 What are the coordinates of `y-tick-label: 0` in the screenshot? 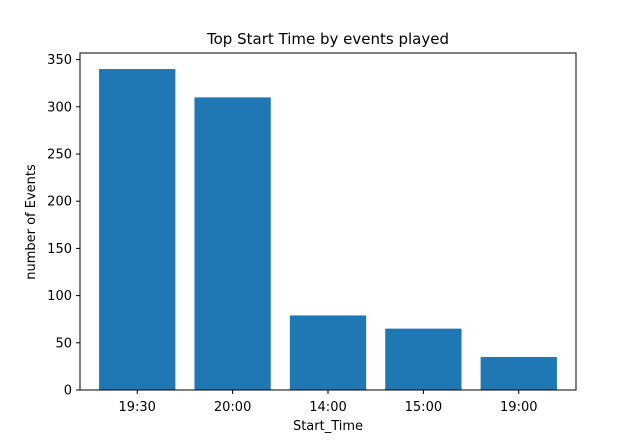 It's located at (68, 391).